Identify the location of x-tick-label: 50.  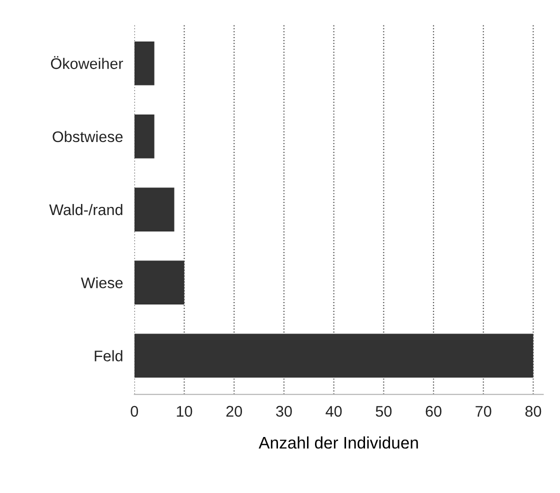
(384, 411).